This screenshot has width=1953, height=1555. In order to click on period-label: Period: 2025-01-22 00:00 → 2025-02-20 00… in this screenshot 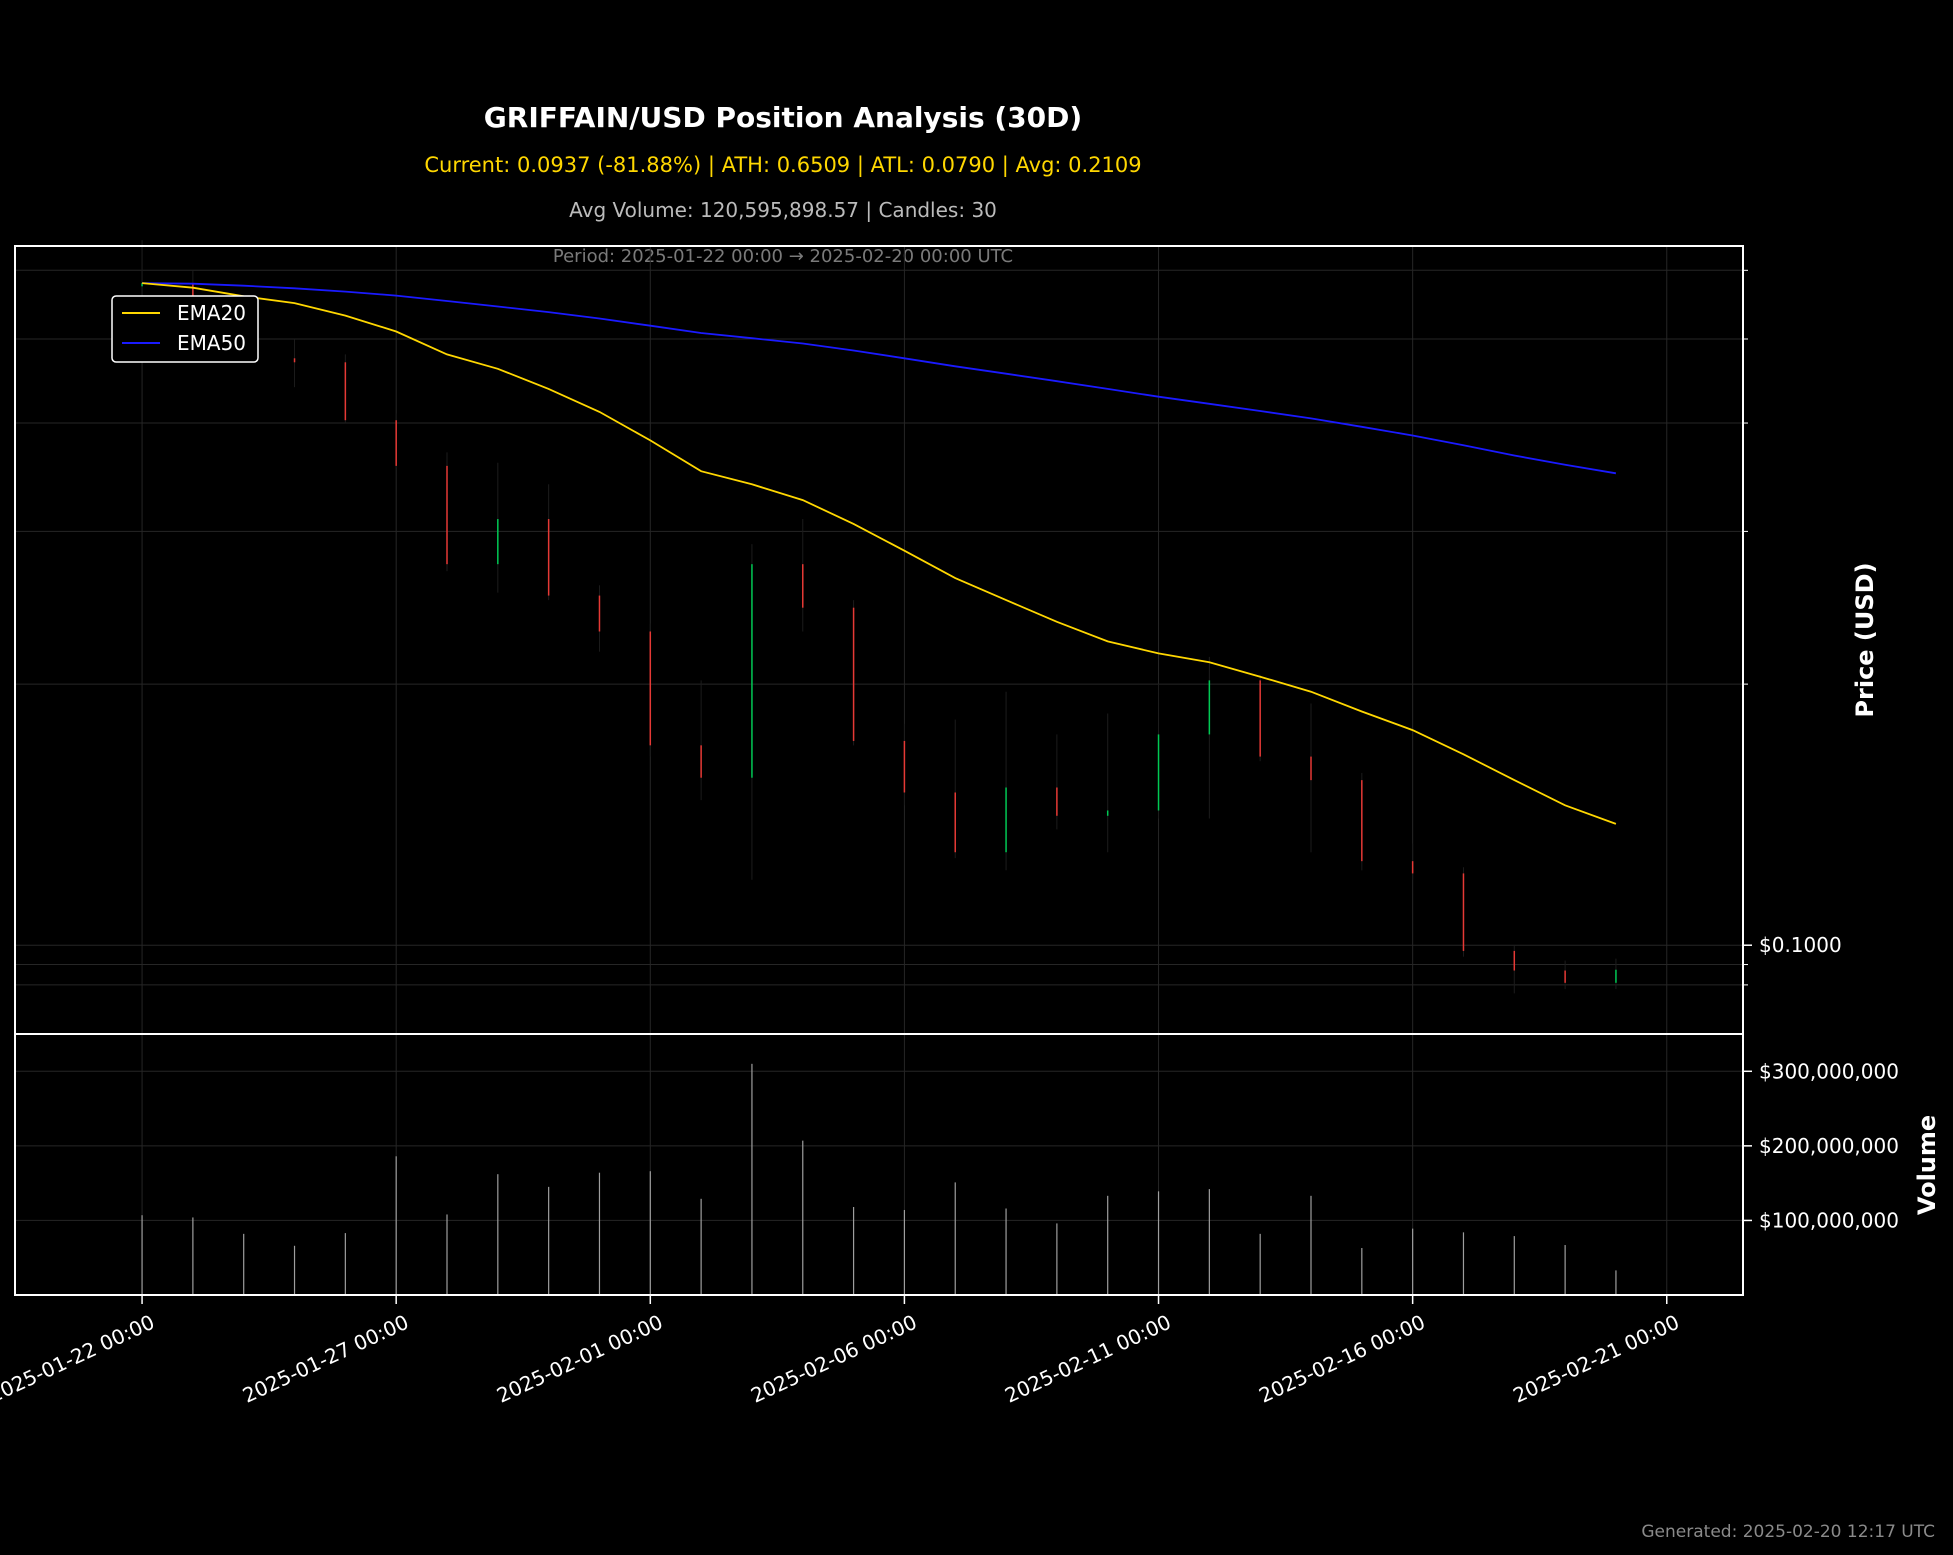, I will do `click(783, 256)`.